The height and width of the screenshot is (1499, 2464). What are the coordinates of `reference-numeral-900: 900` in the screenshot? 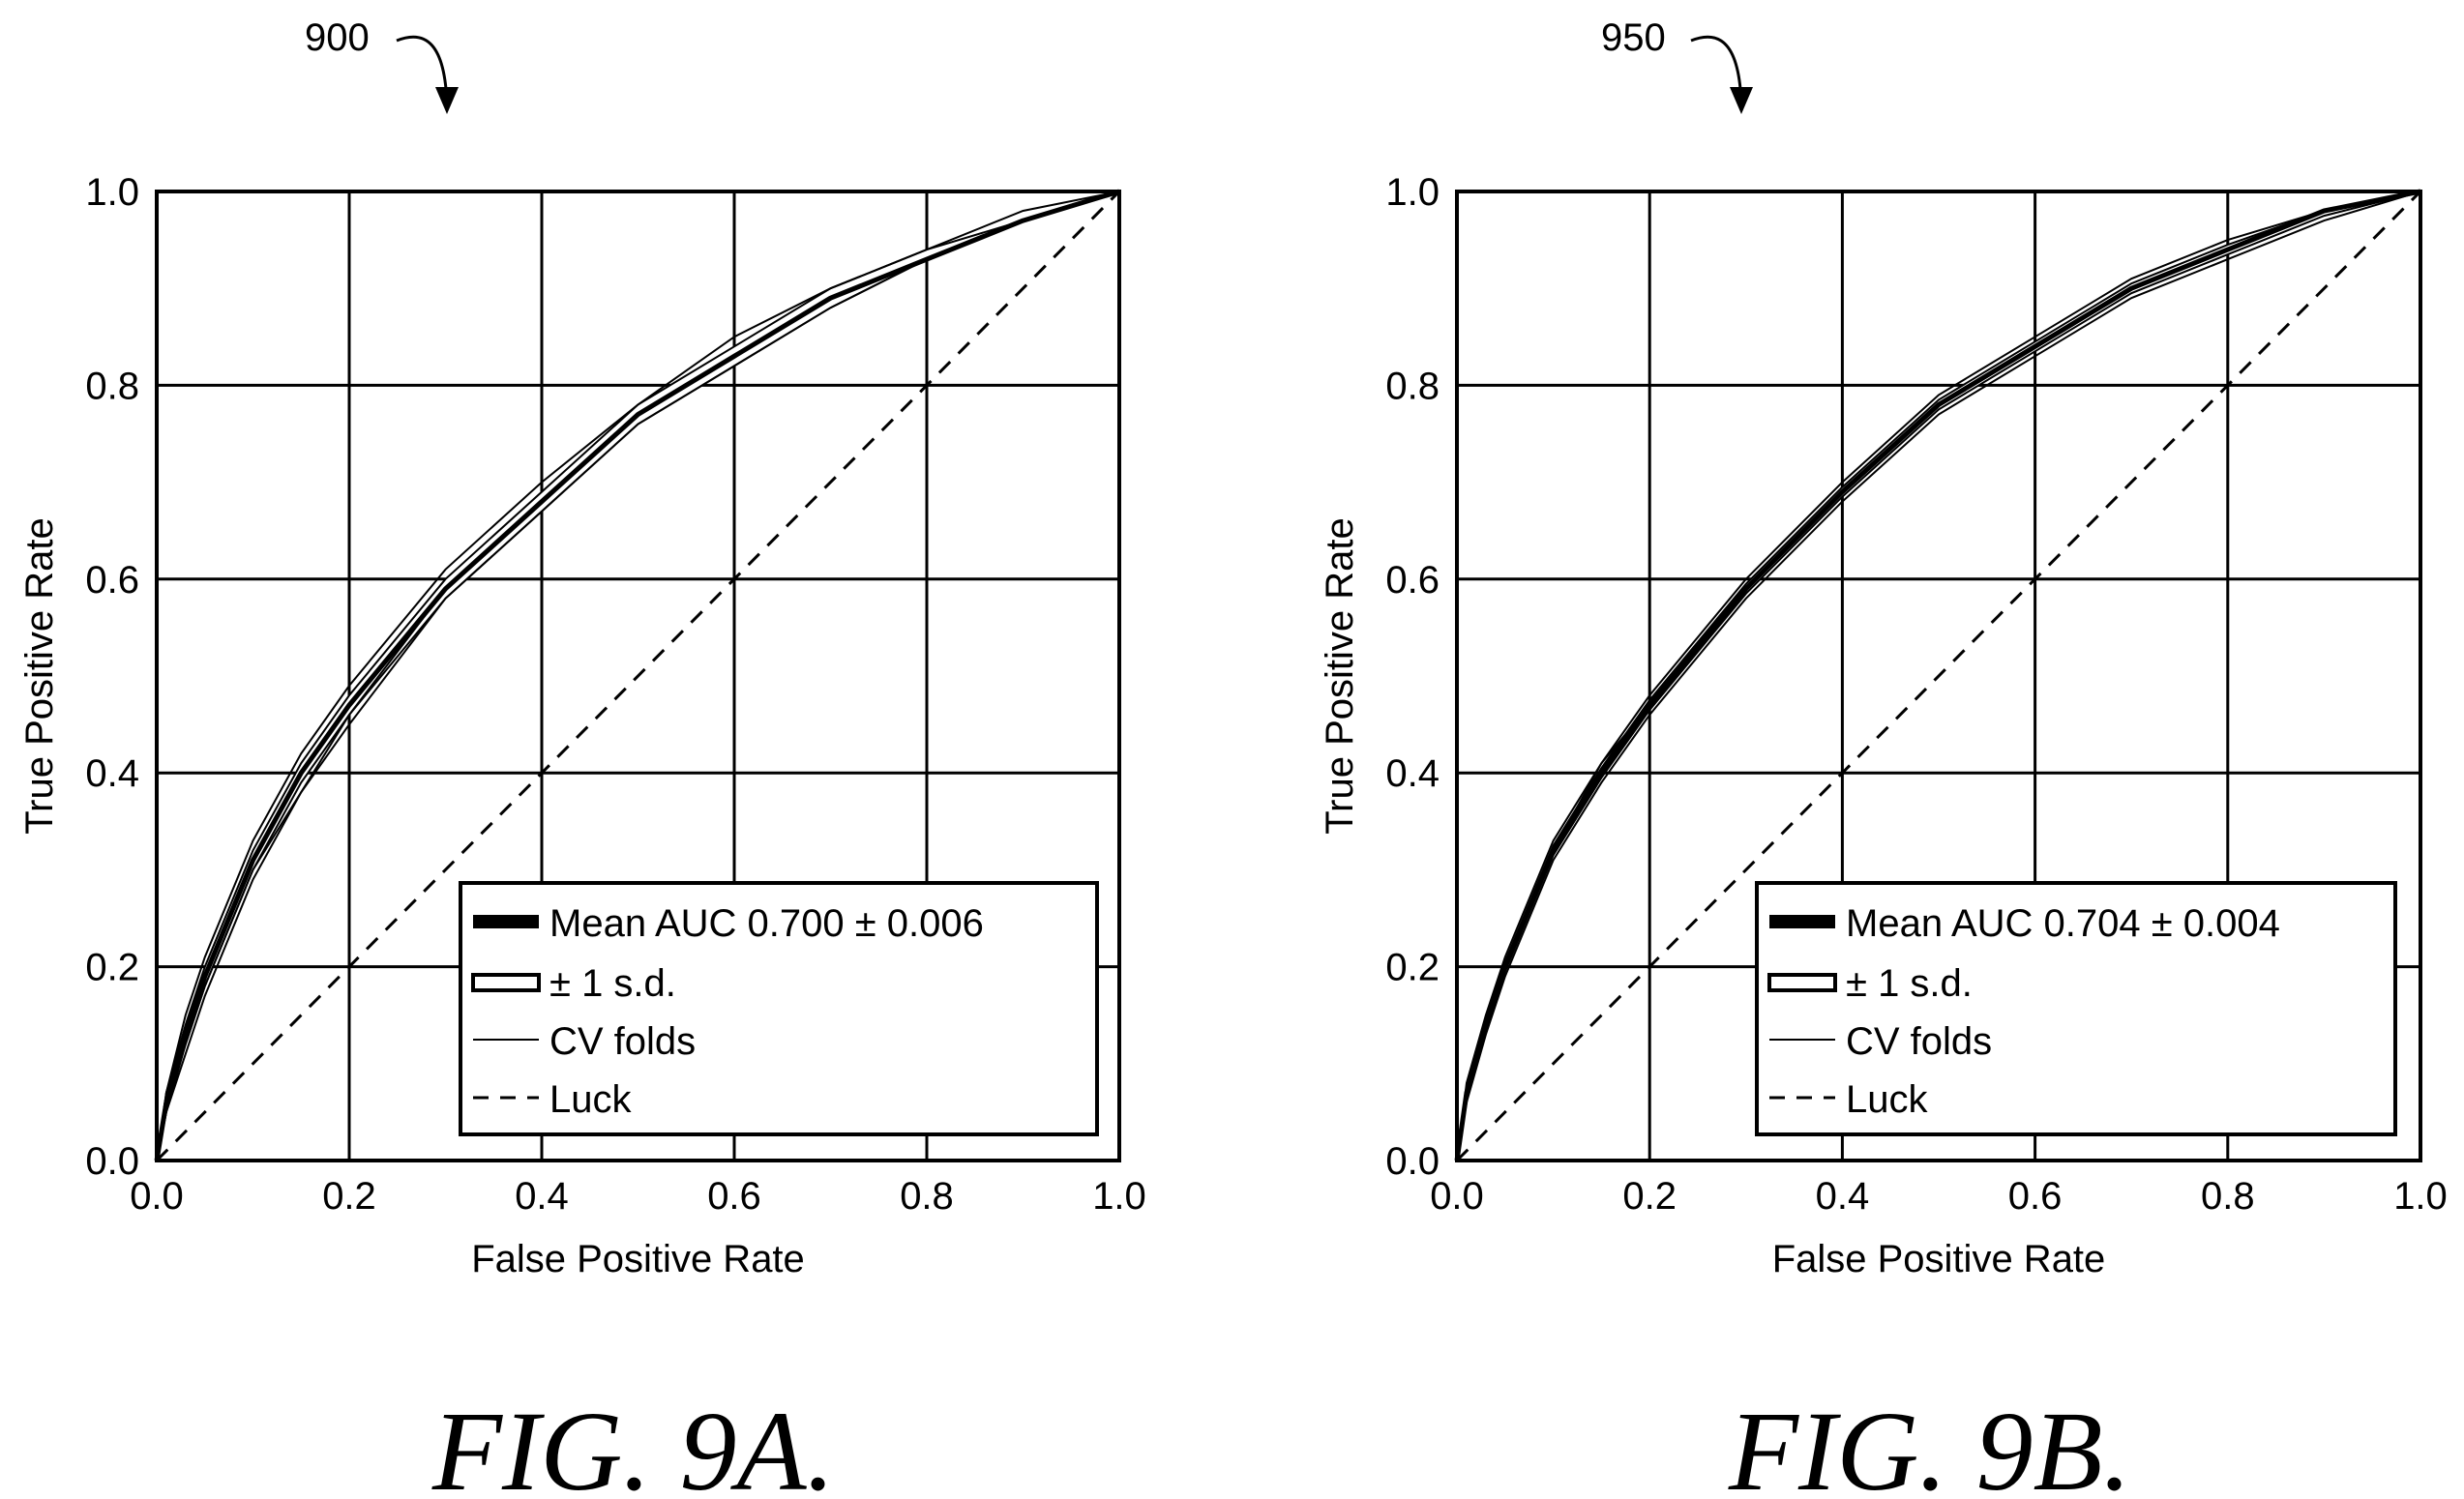 It's located at (337, 37).